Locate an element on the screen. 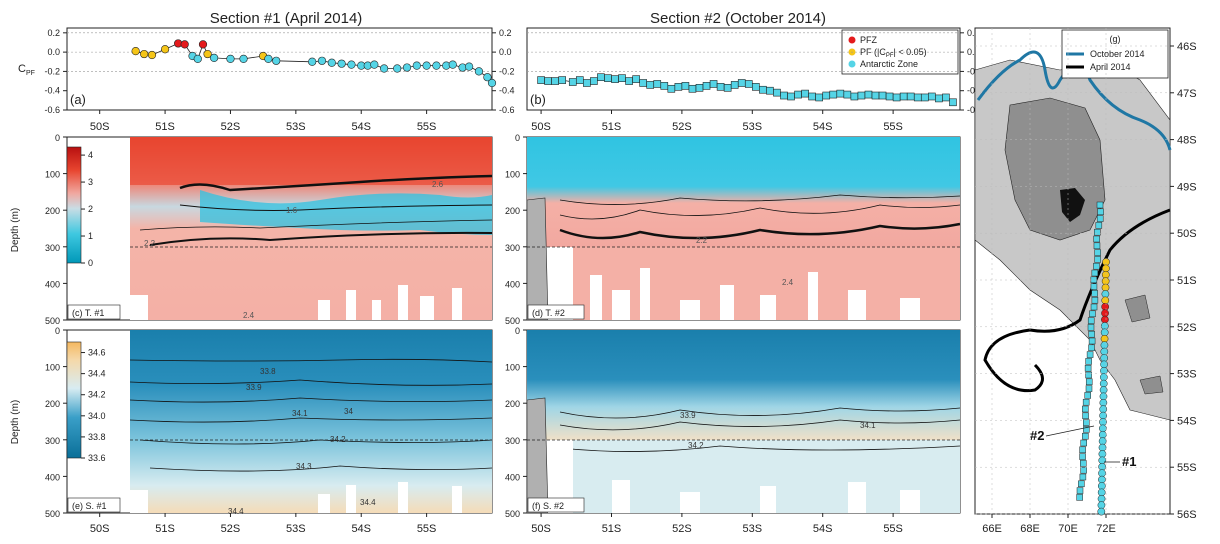  bottom-lat-axes: 50S 51S 52S 53S 54S 55S 50S 51S 52S 53S 54S 55S is located at coordinates (496, 524).